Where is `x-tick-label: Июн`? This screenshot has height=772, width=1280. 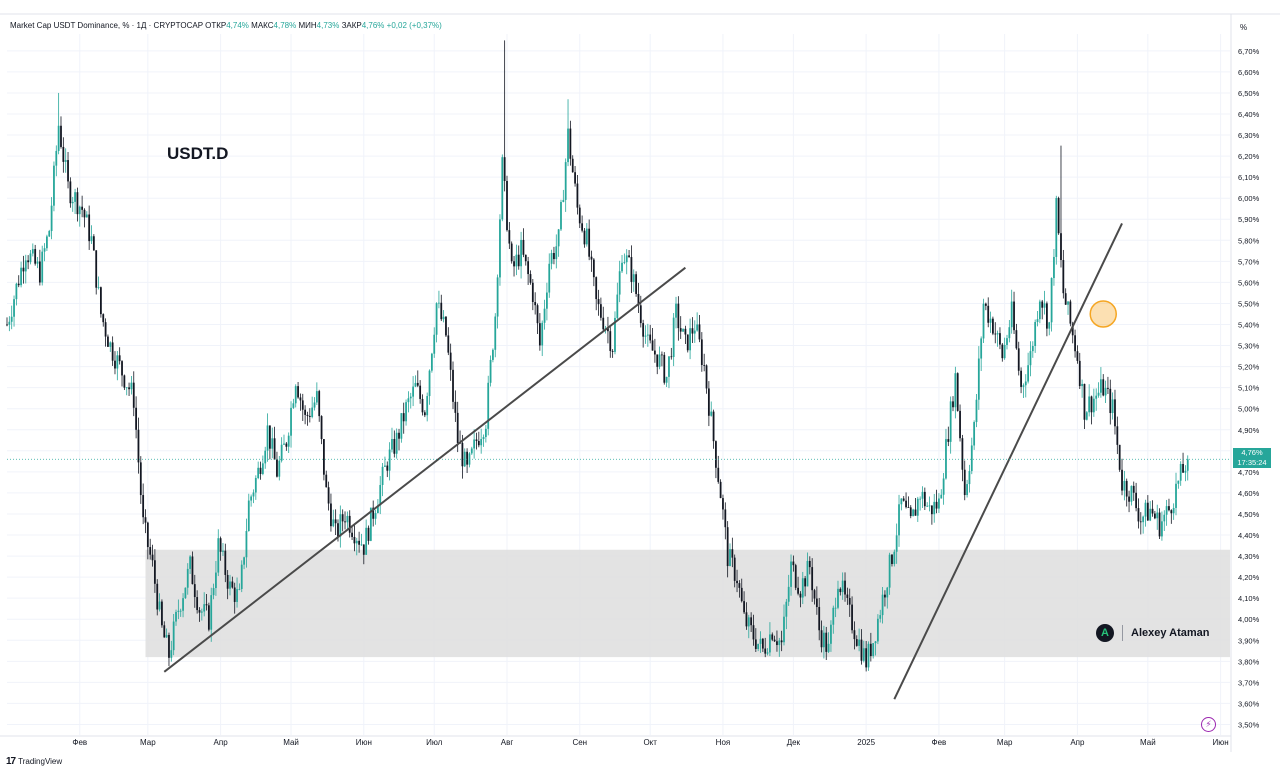
x-tick-label: Июн is located at coordinates (364, 742).